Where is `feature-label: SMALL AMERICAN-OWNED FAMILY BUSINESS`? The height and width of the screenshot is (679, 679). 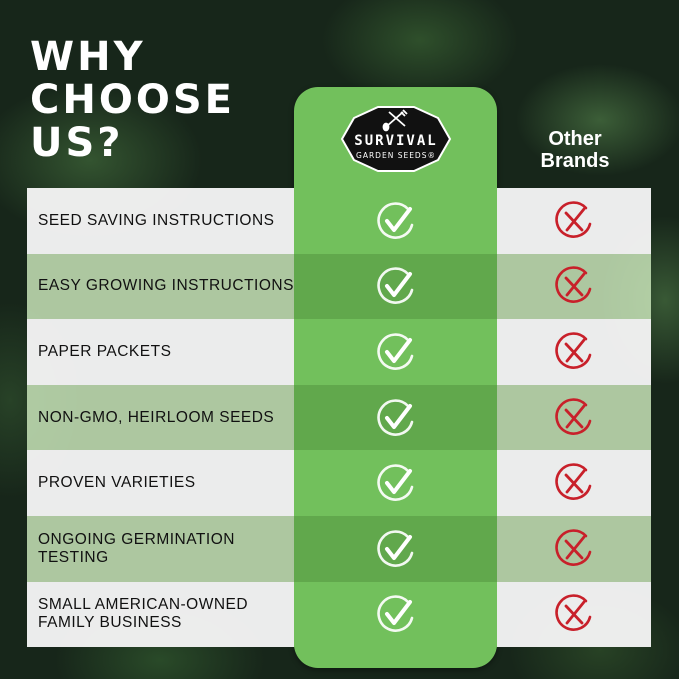
feature-label: SMALL AMERICAN-OWNED FAMILY BUSINESS is located at coordinates (160, 614).